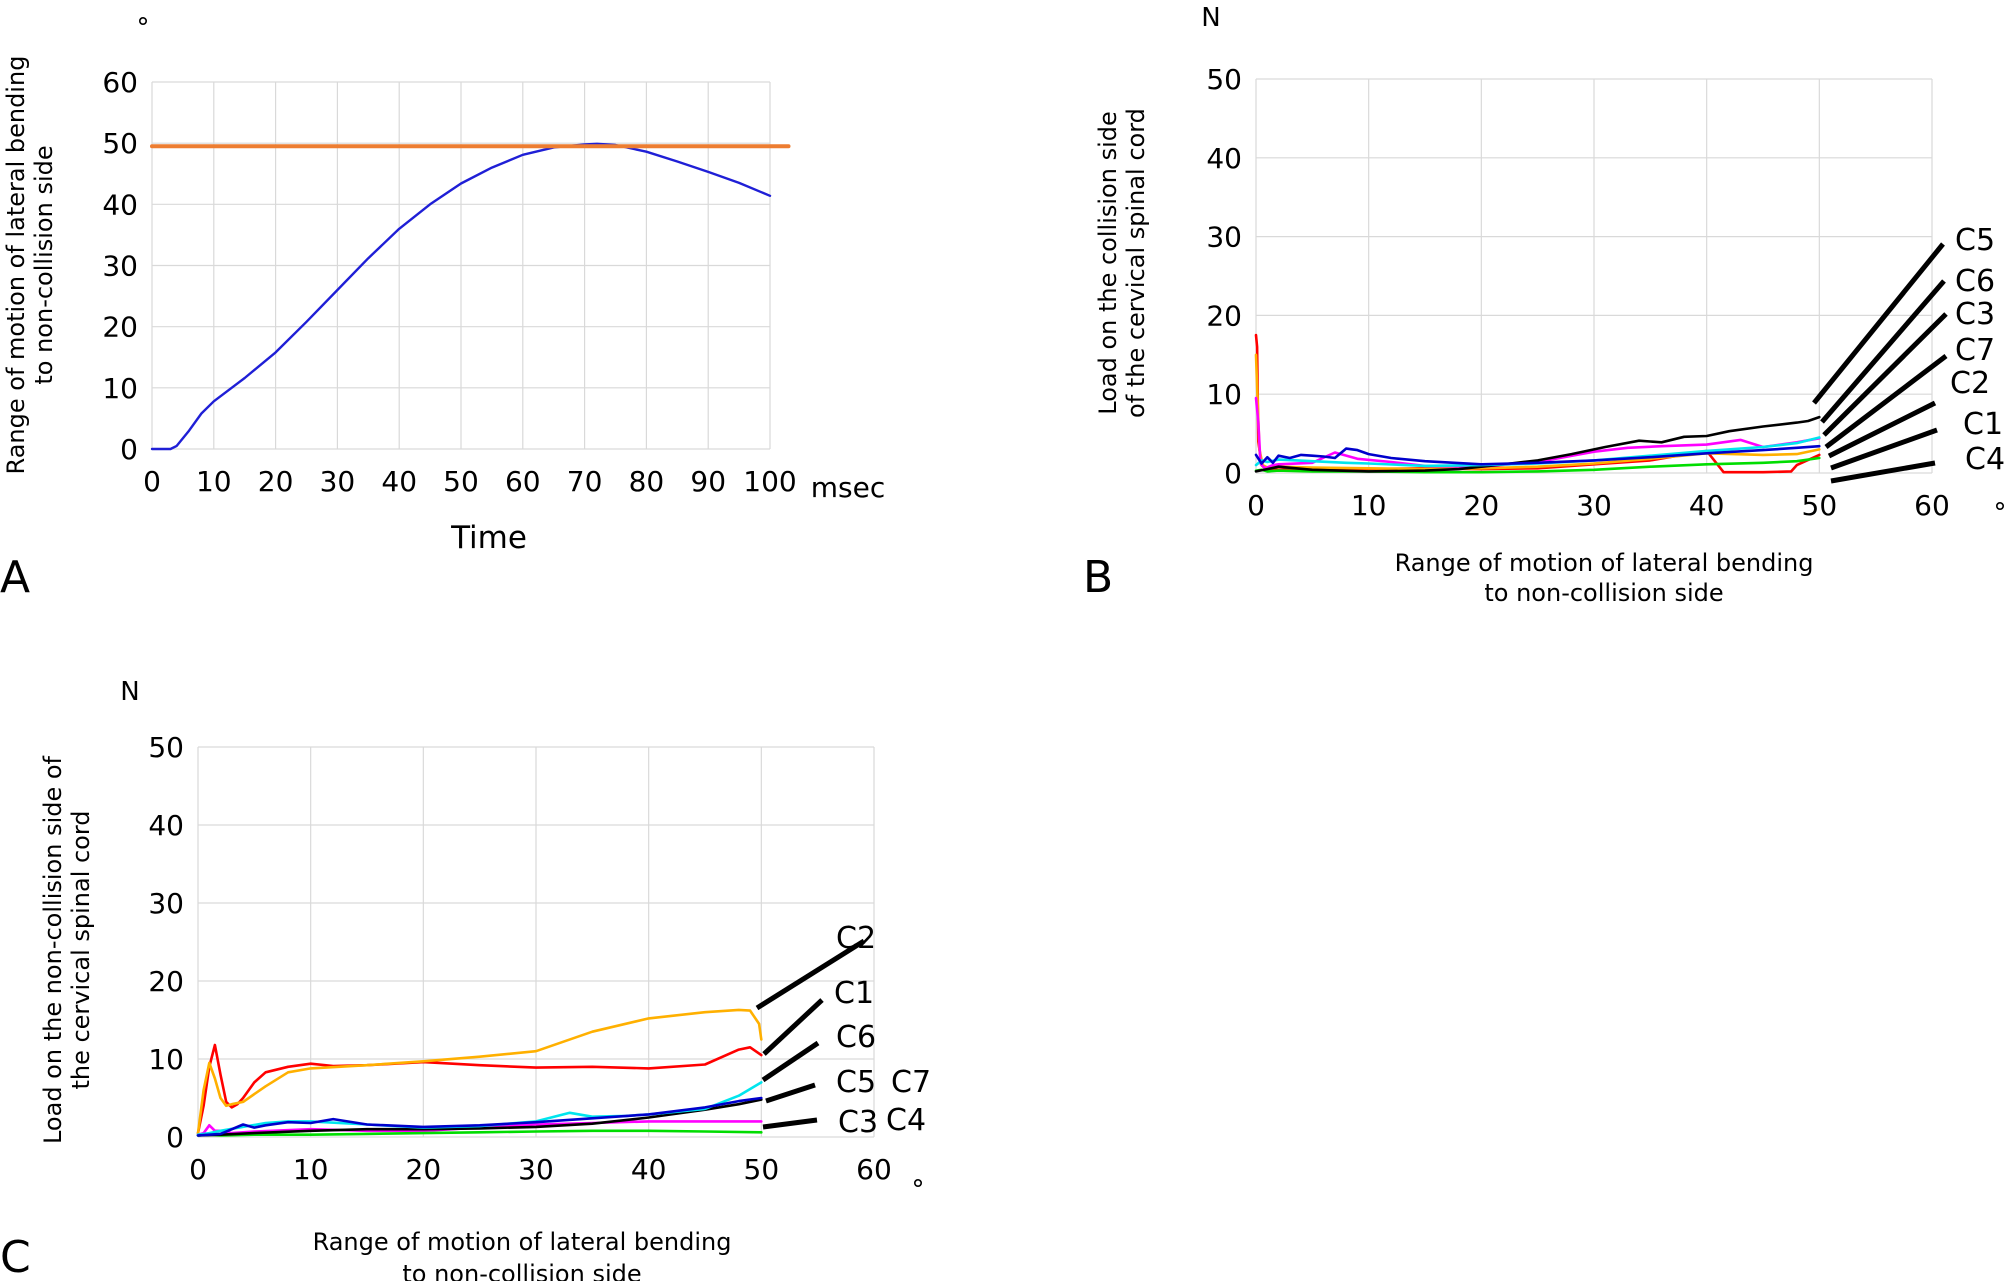  I want to click on x-axis-unit: msec, so click(848, 487).